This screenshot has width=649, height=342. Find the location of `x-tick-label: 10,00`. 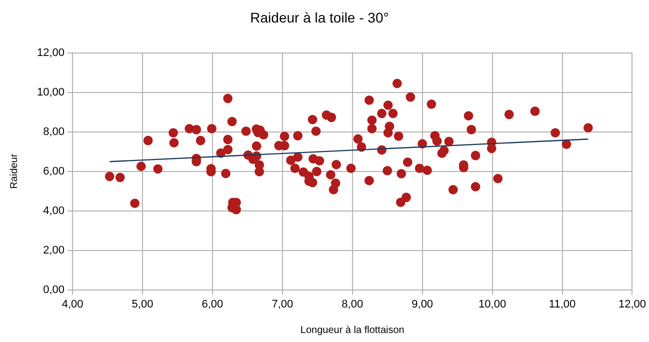

x-tick-label: 10,00 is located at coordinates (492, 304).